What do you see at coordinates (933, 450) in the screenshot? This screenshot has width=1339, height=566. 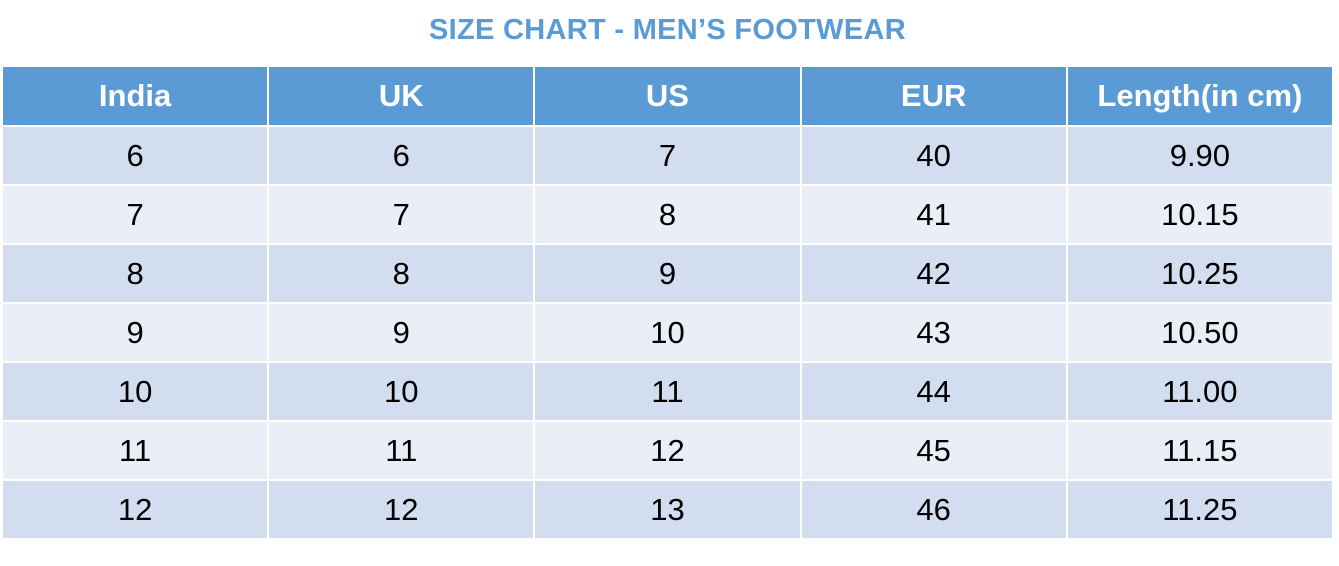 I see `cell-eur: 45` at bounding box center [933, 450].